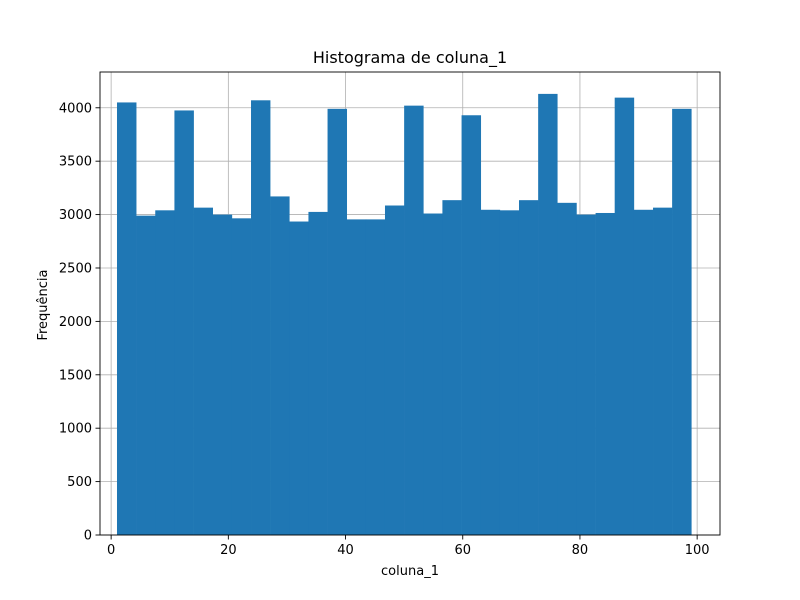 This screenshot has width=800, height=600. I want to click on x-tick-label-3: 60, so click(462, 550).